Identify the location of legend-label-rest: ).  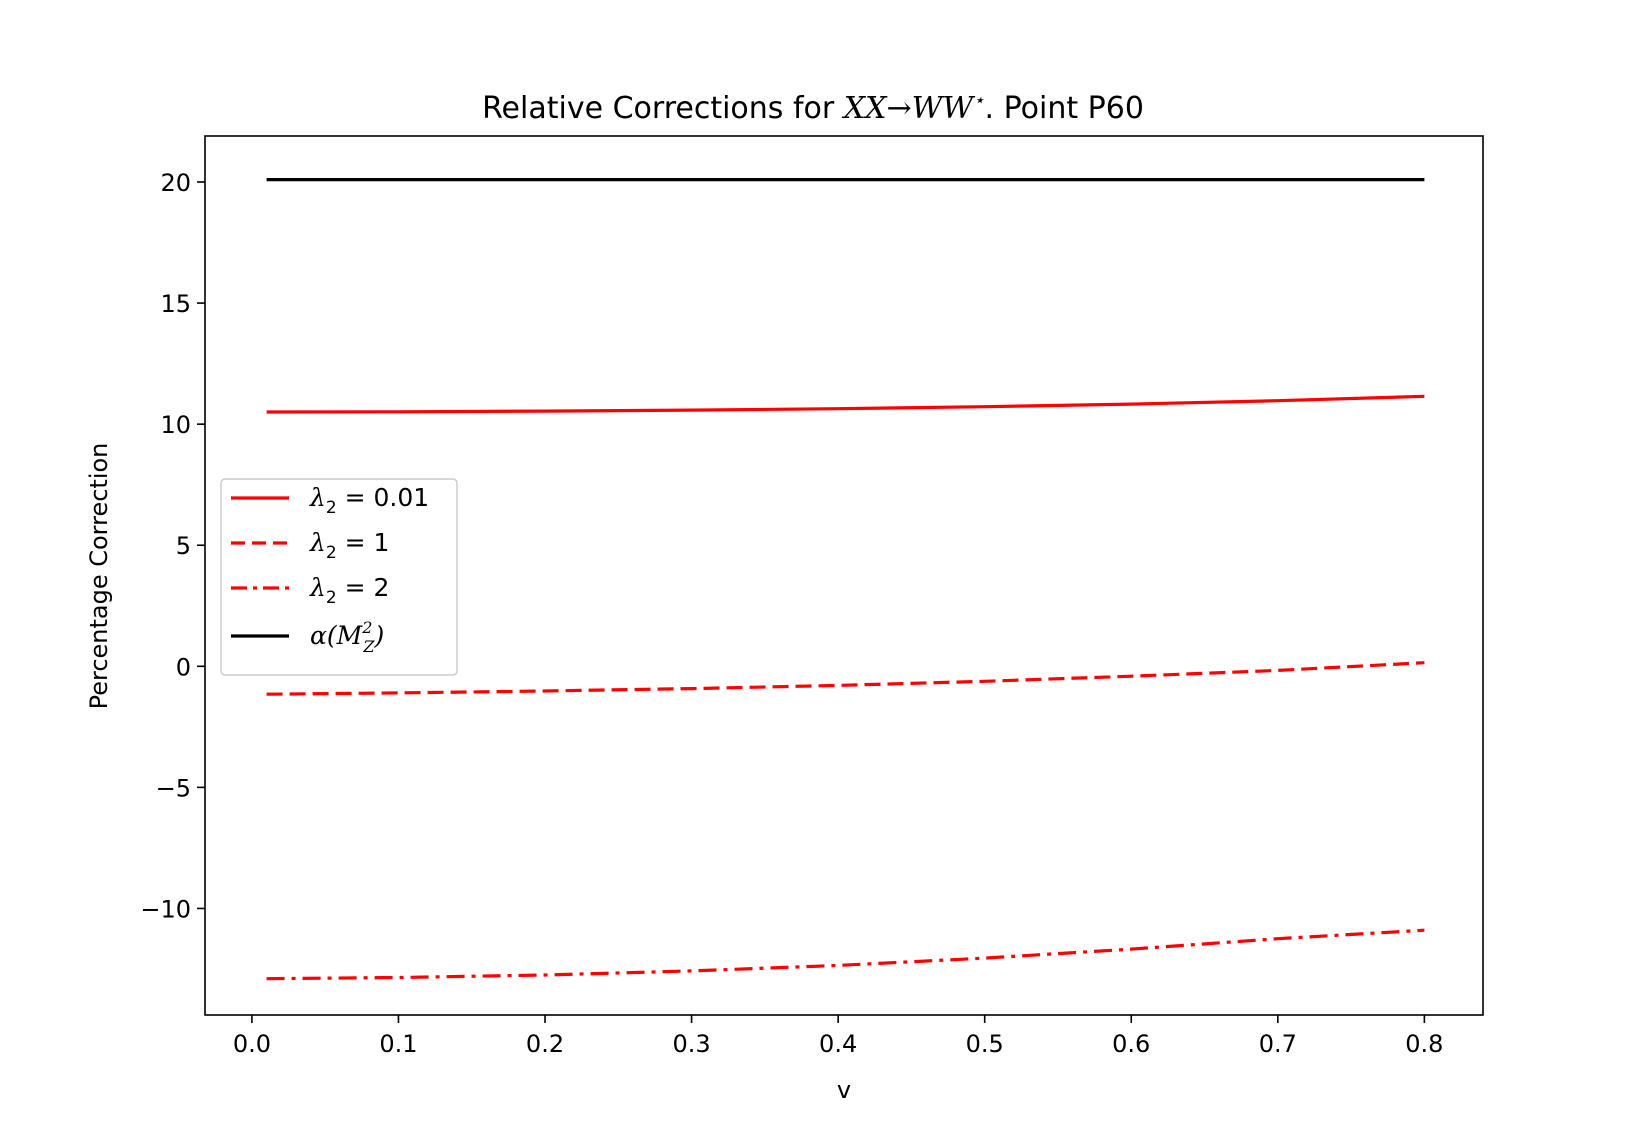
(379, 635).